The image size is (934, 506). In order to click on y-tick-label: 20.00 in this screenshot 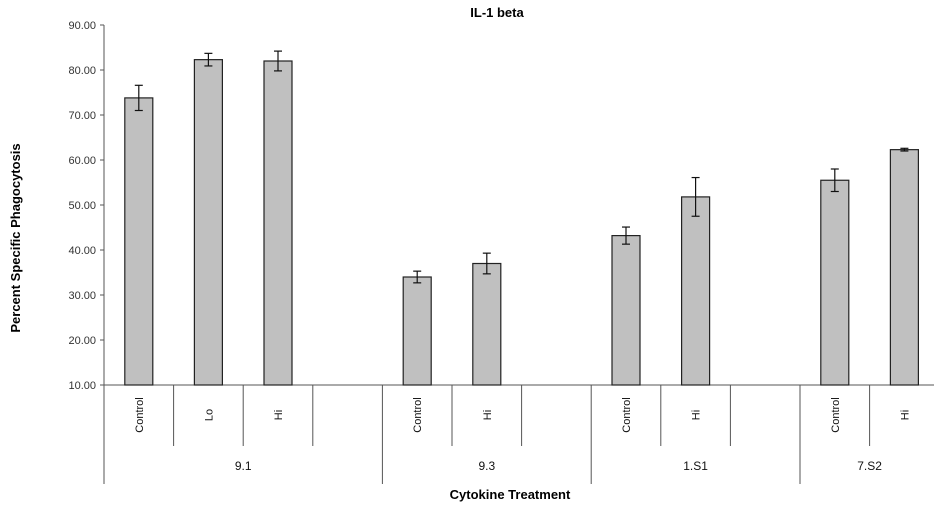, I will do `click(82, 341)`.